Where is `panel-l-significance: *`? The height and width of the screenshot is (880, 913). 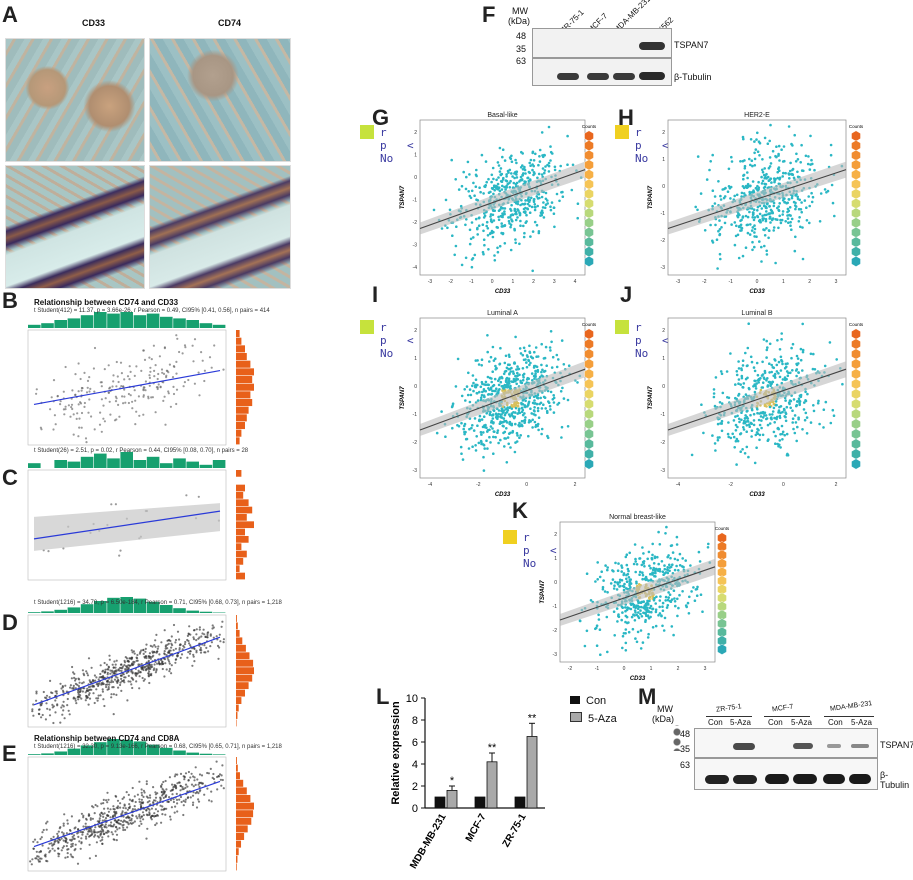 panel-l-significance: * is located at coordinates (452, 781).